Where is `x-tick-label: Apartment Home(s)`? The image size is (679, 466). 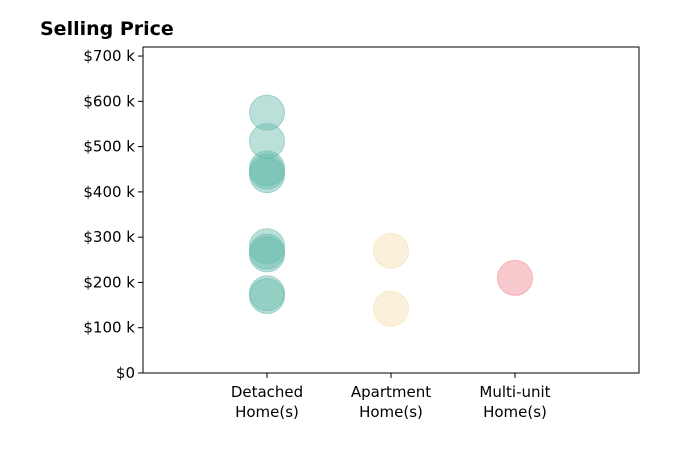
x-tick-label: Apartment Home(s) is located at coordinates (391, 402).